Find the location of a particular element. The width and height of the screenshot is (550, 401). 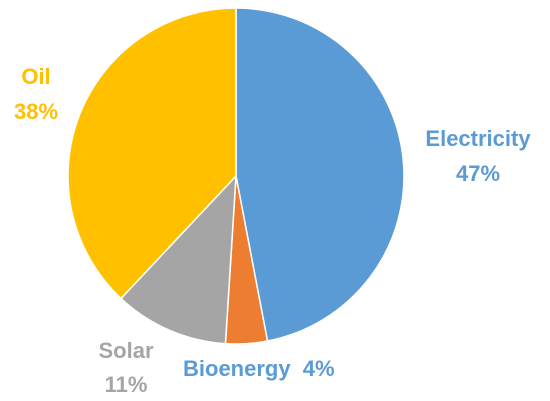

bioenergy-percent: 4% is located at coordinates (319, 368).